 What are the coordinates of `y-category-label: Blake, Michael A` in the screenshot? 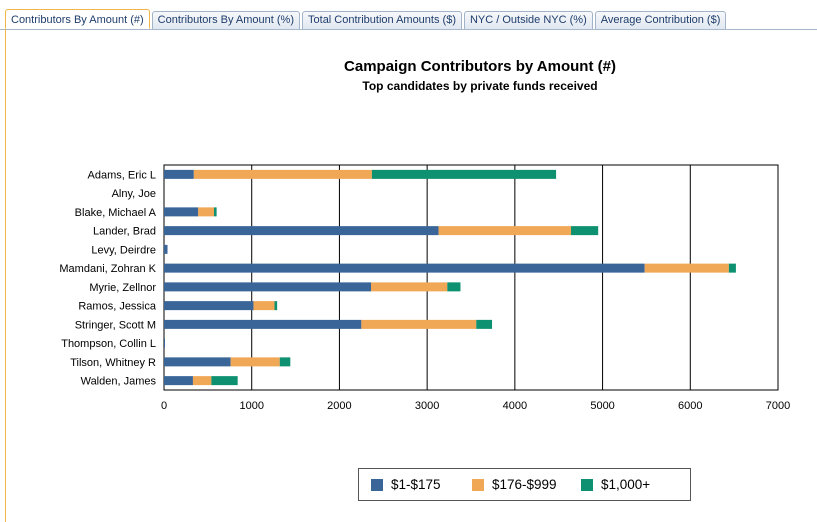 It's located at (116, 213).